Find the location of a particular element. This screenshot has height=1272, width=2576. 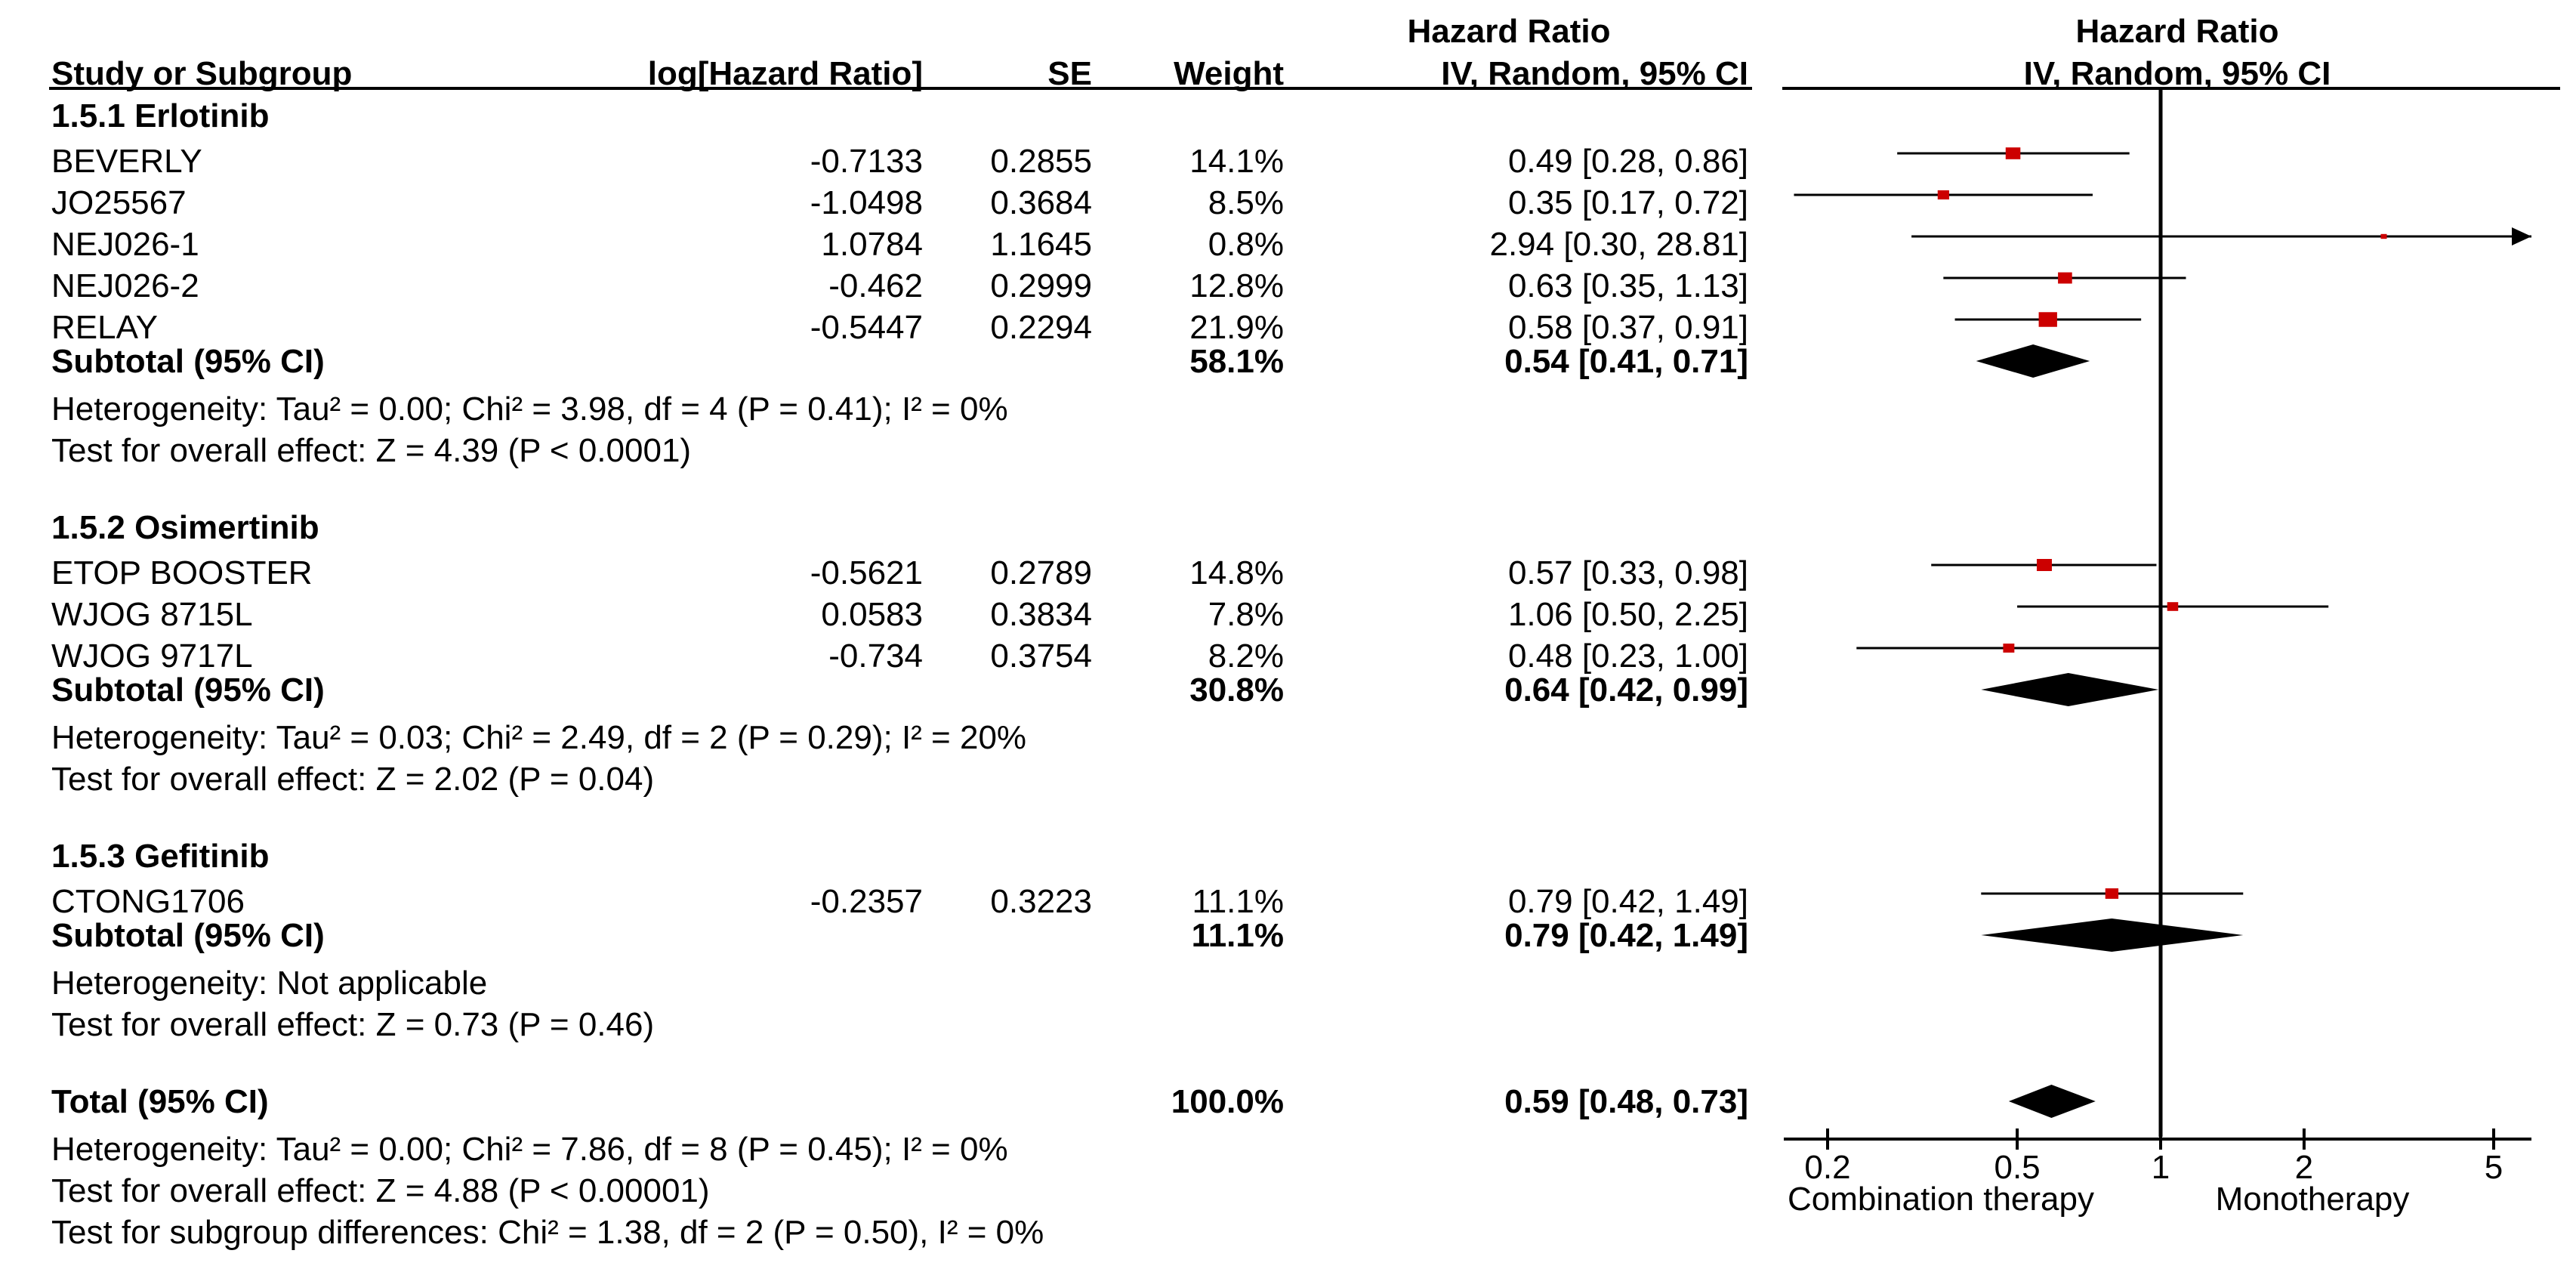

weight-value: 14.1% is located at coordinates (1236, 161).